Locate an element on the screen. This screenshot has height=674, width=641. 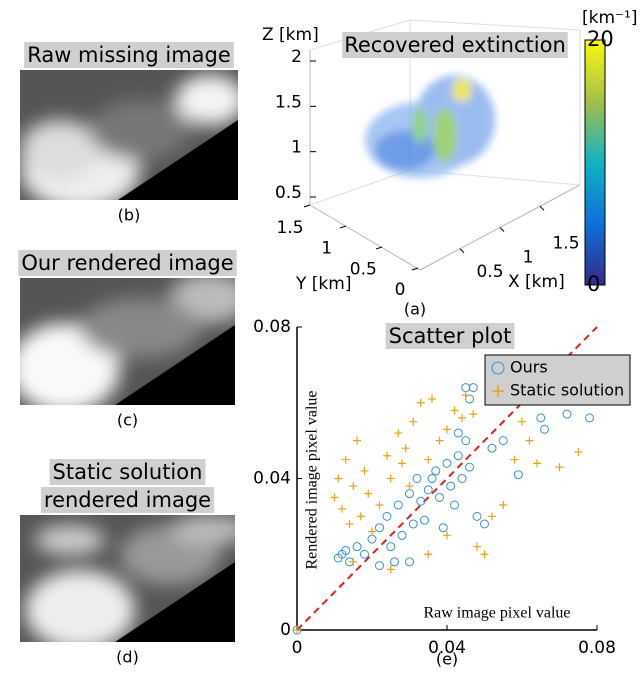
panel-caption: (d) is located at coordinates (127, 657).